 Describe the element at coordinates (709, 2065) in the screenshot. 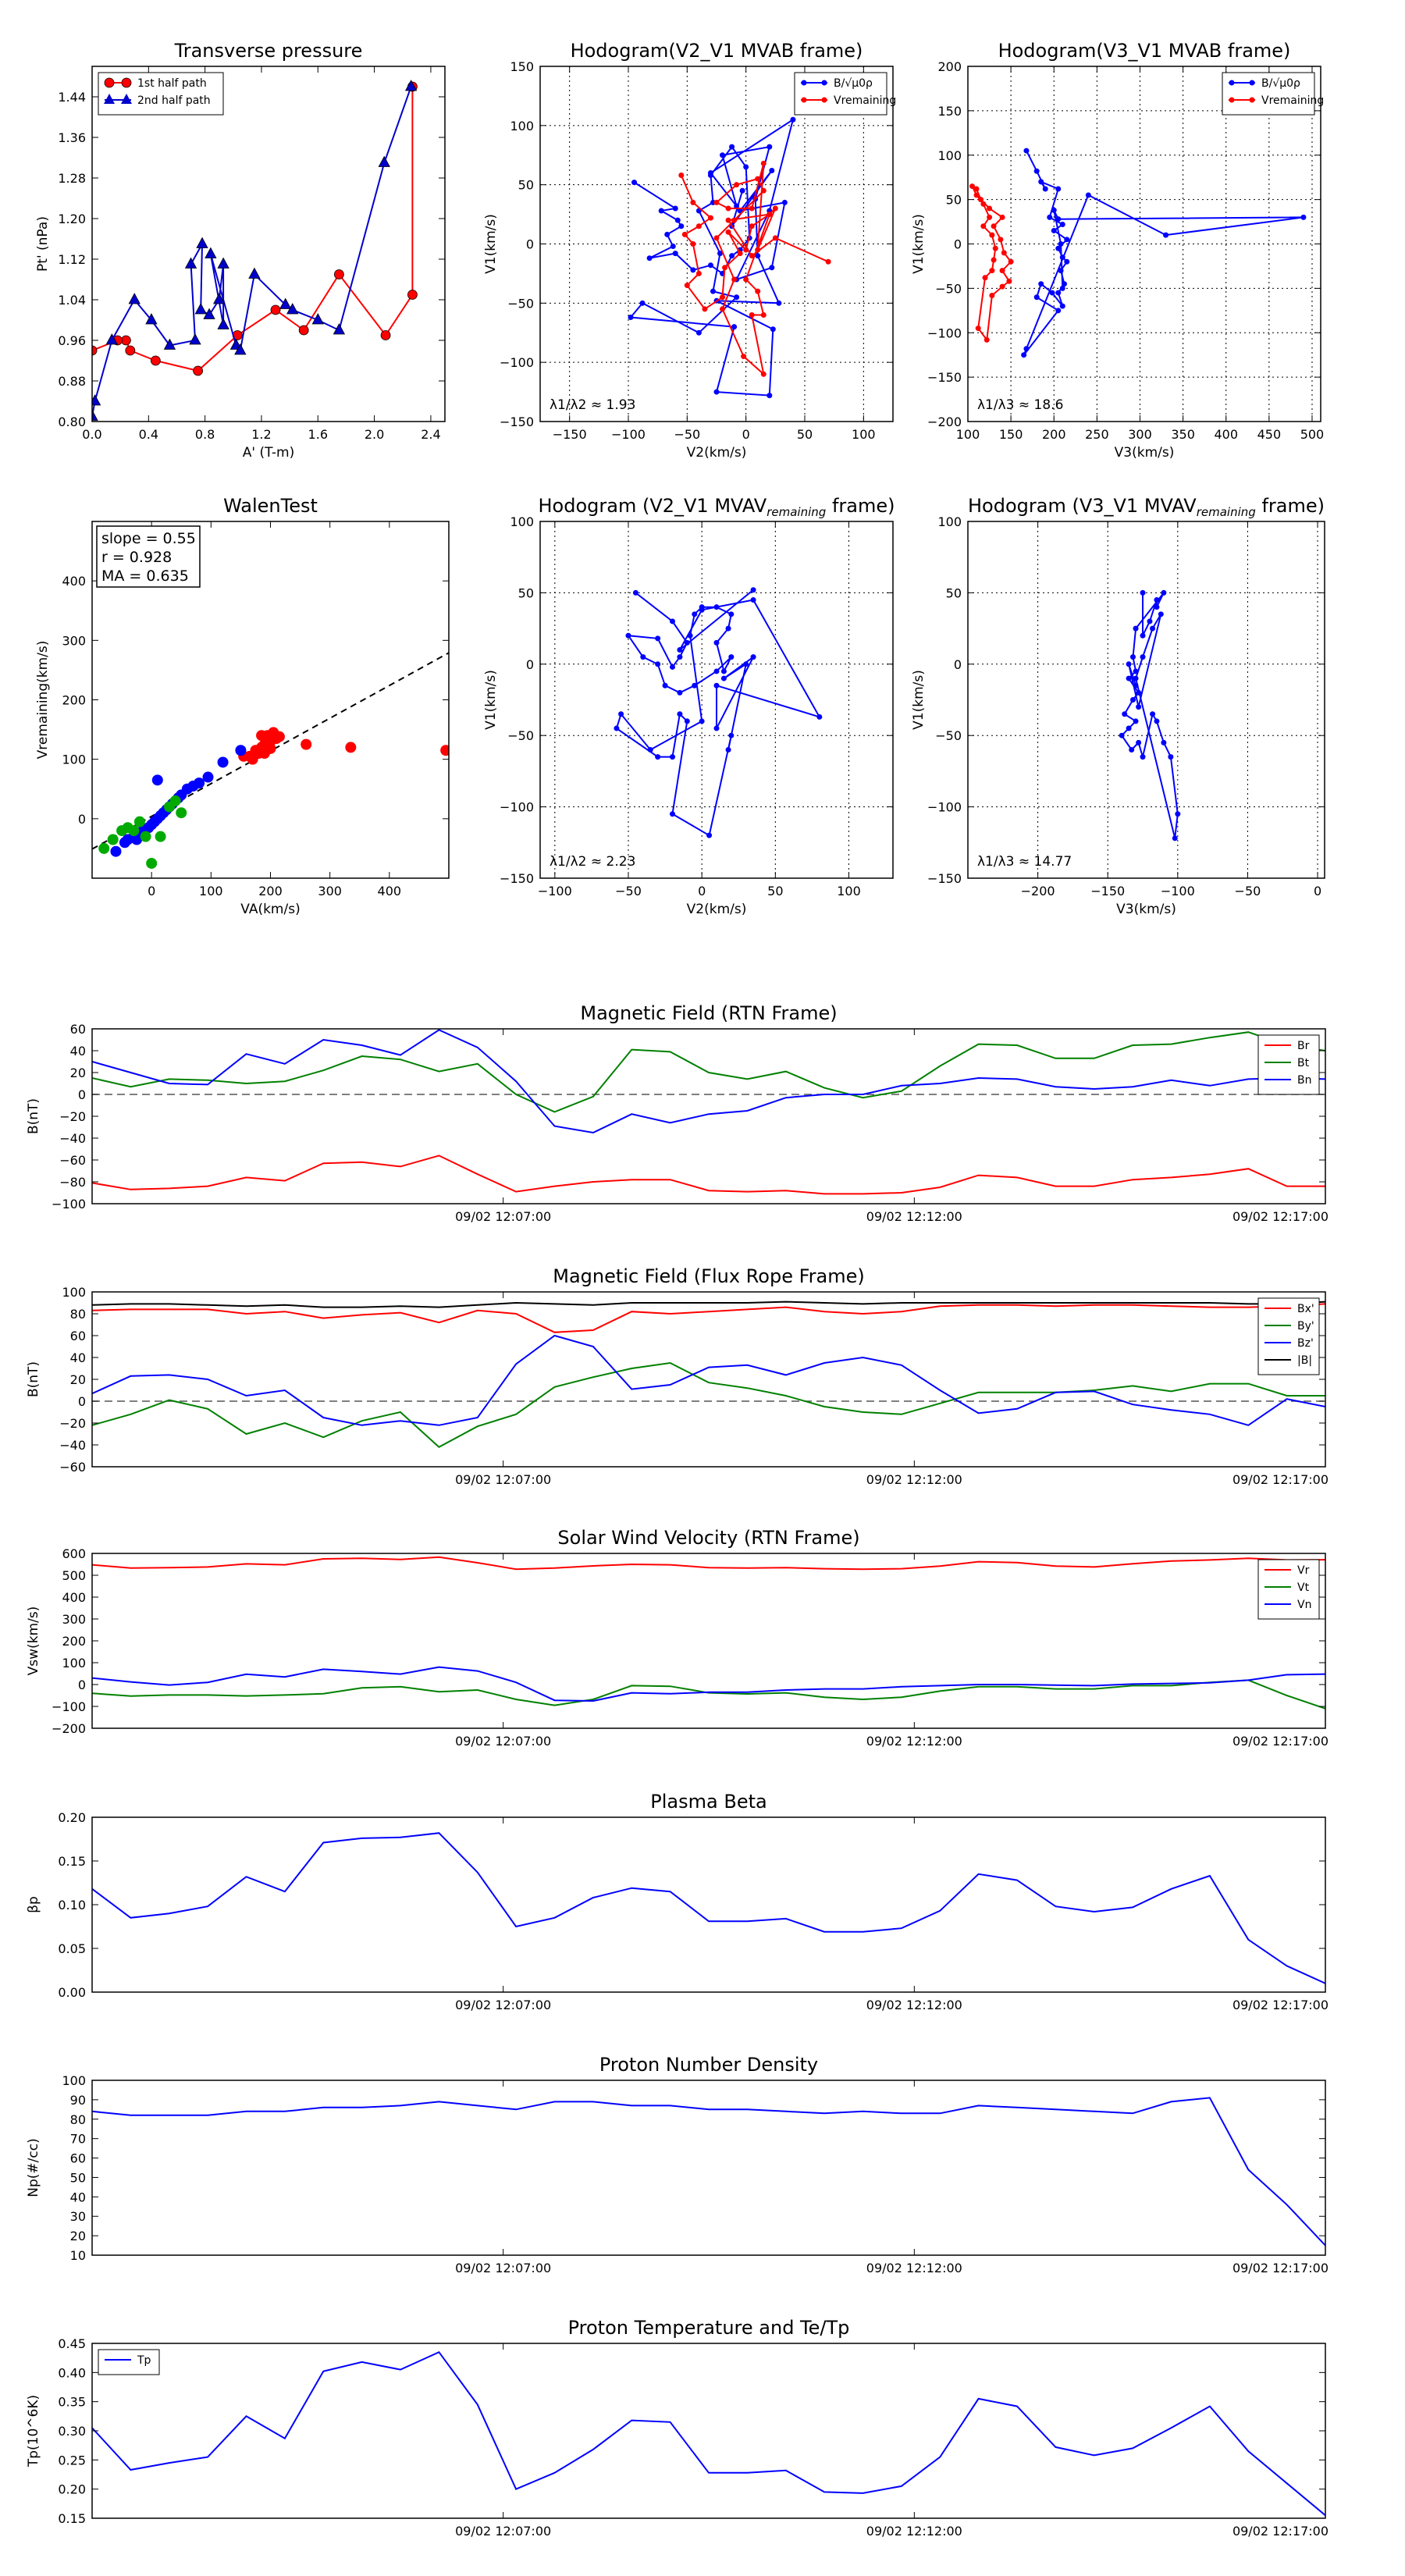

I see `chart-title: Proton Number Density` at that location.